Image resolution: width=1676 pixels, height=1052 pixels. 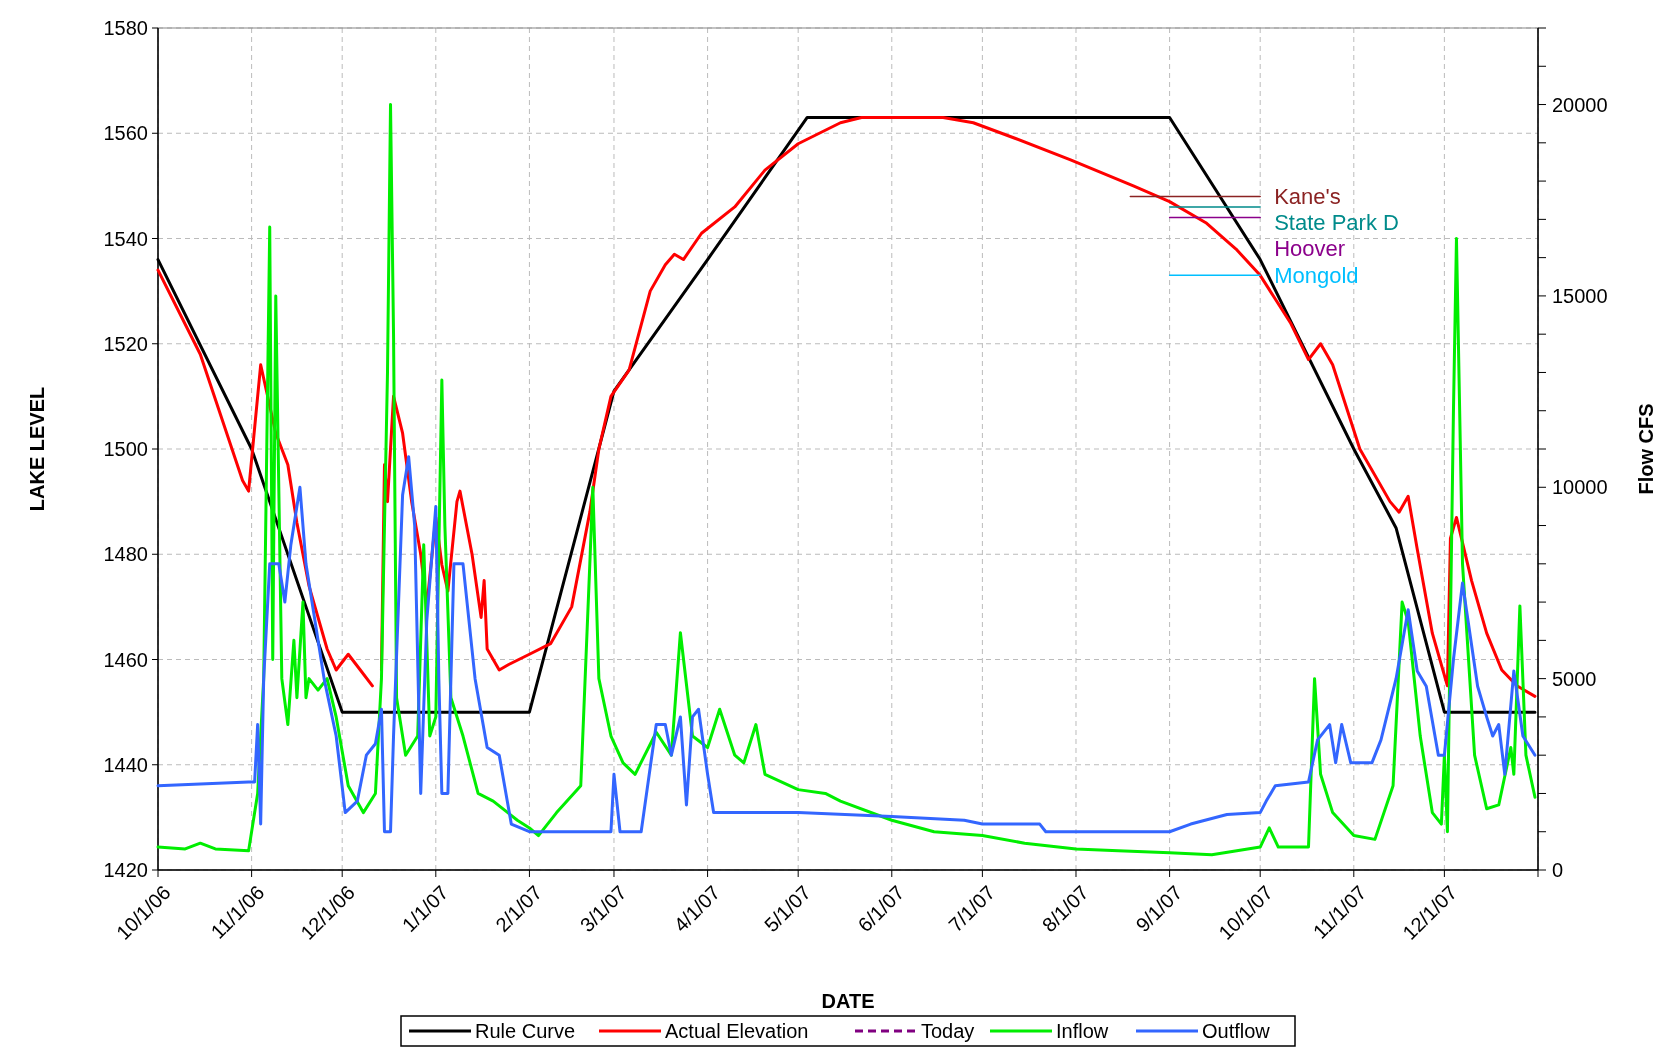 I want to click on series-label: State Park D, so click(x=1336, y=223).